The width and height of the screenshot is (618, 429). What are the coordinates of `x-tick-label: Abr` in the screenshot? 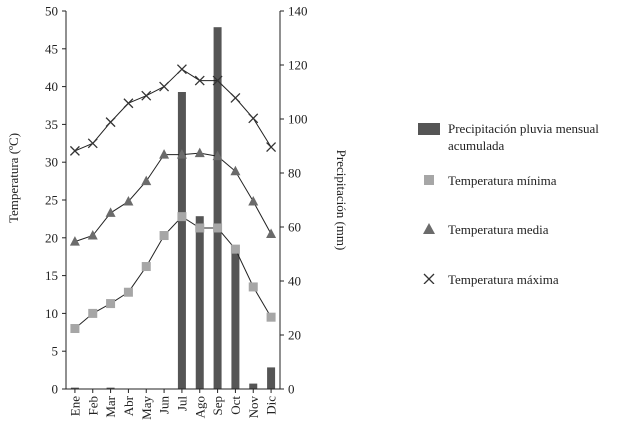 It's located at (128, 405).